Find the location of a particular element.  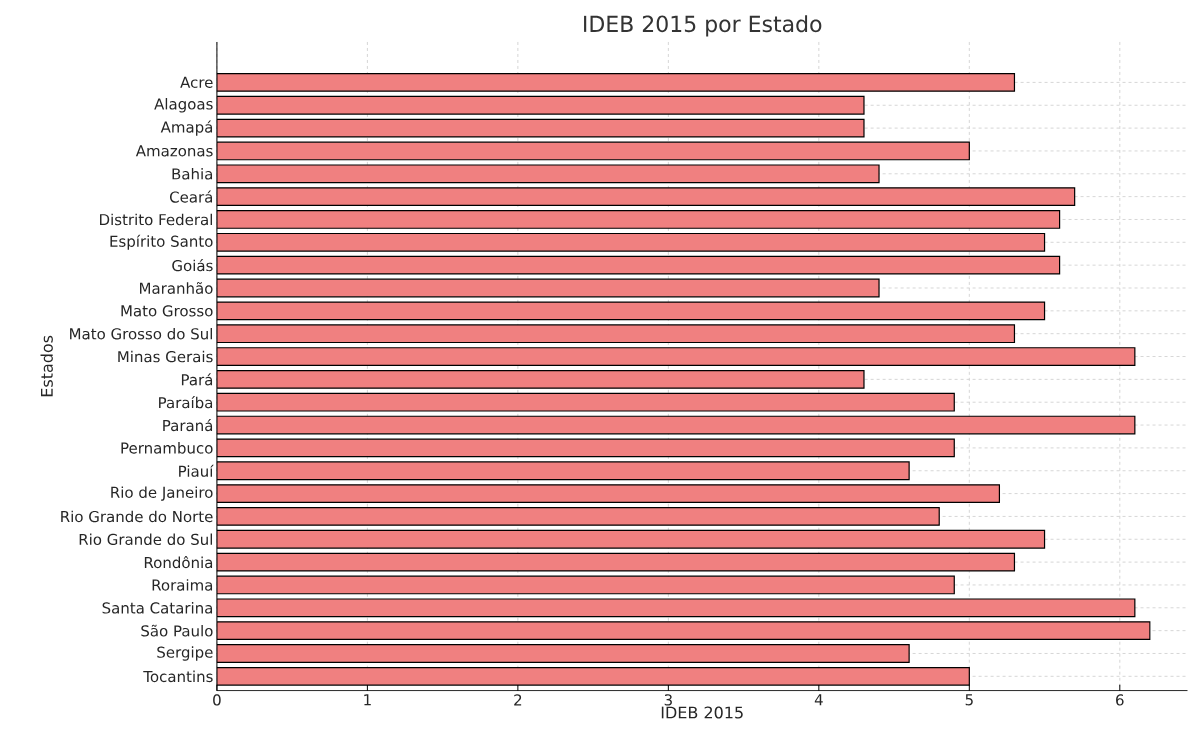

y-tick-label: Ceará is located at coordinates (191, 196).